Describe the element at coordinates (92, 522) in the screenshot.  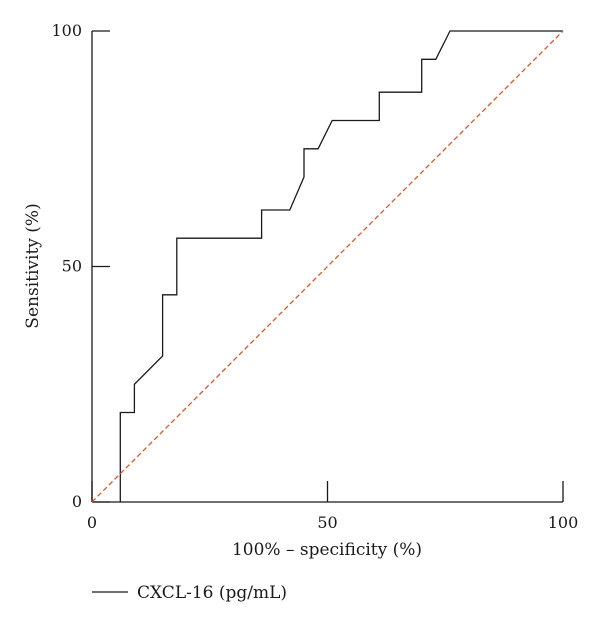
I see `x-tick-label: 0` at that location.